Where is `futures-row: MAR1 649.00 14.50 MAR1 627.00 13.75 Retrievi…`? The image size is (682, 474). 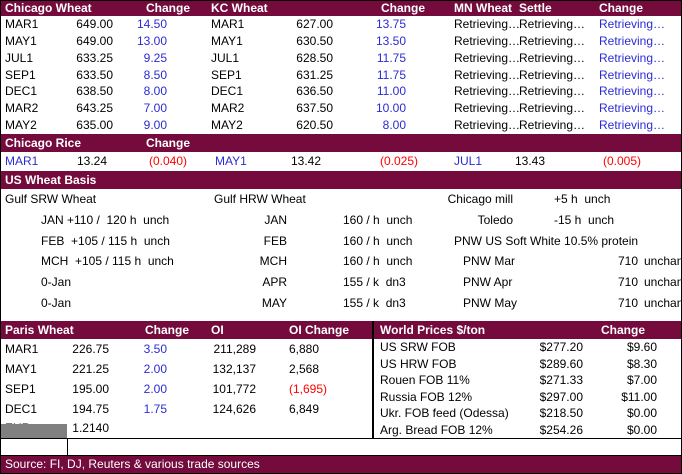 futures-row: MAR1 649.00 14.50 MAR1 627.00 13.75 Retrievi… is located at coordinates (341, 24).